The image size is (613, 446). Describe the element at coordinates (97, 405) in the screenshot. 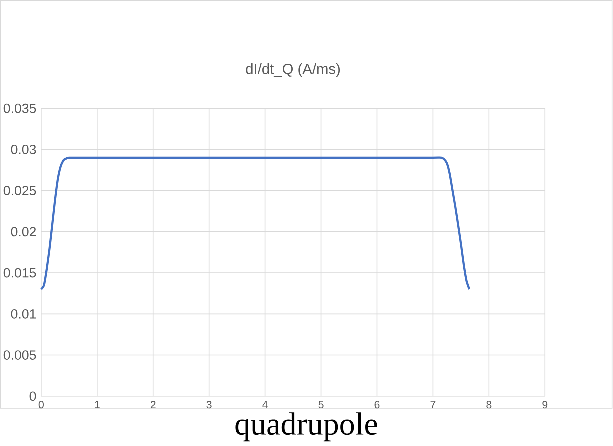

I see `x-tick-label: 1` at that location.